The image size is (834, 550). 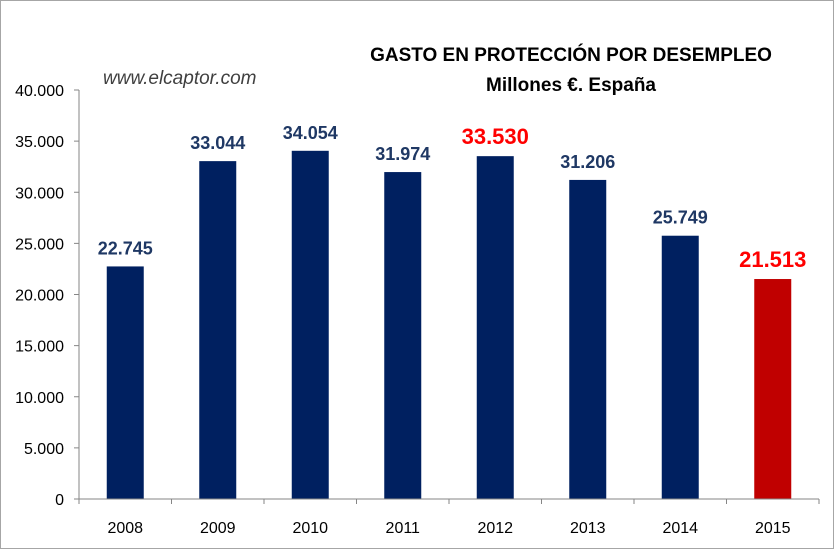 I want to click on y-tick-label: 0, so click(x=59, y=500).